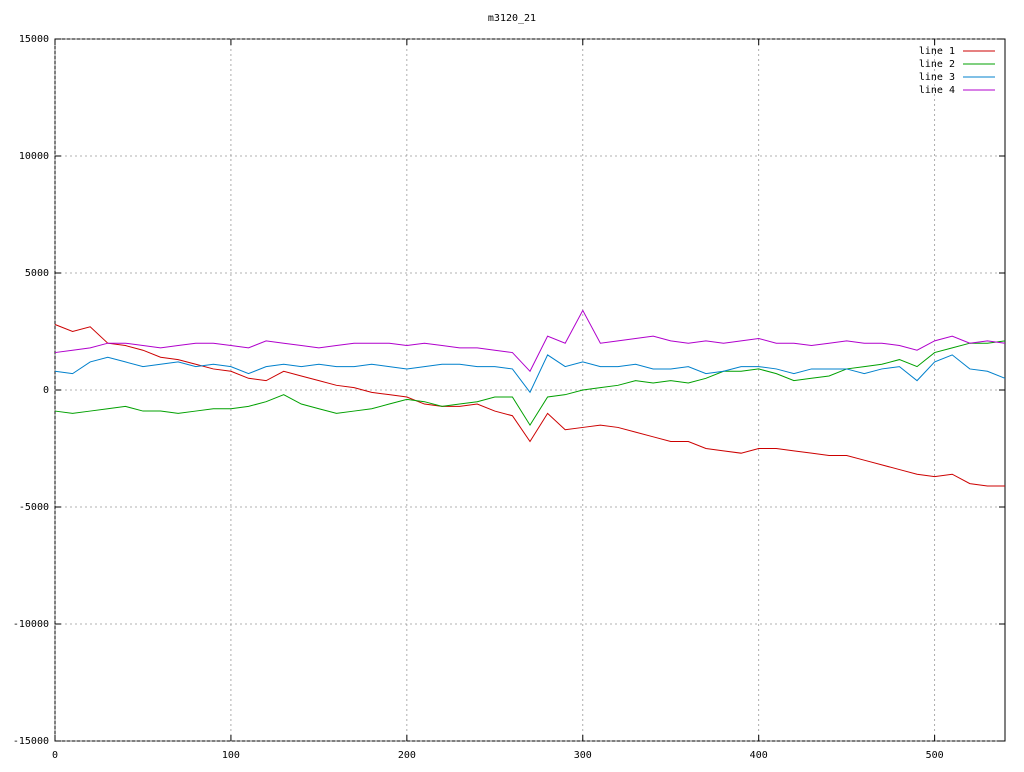 This screenshot has height=772, width=1024. What do you see at coordinates (31, 741) in the screenshot?
I see `y-tick-label: -15000` at bounding box center [31, 741].